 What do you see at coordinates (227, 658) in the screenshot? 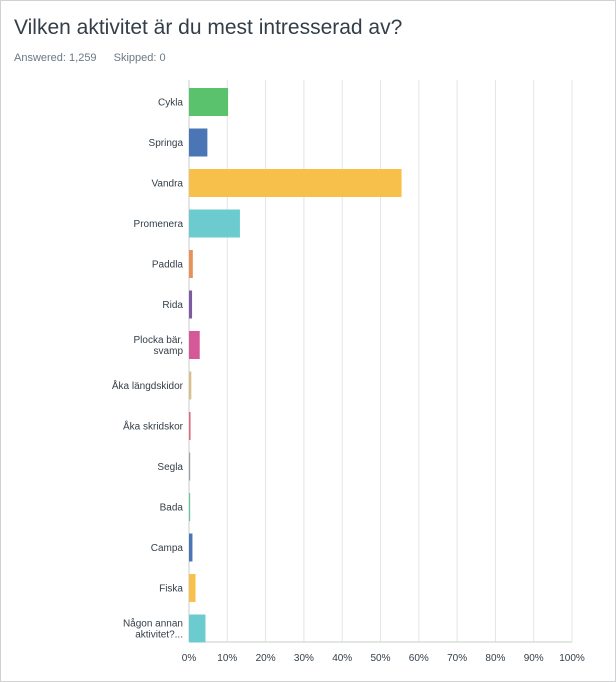
I see `x-tick-label: 10%` at bounding box center [227, 658].